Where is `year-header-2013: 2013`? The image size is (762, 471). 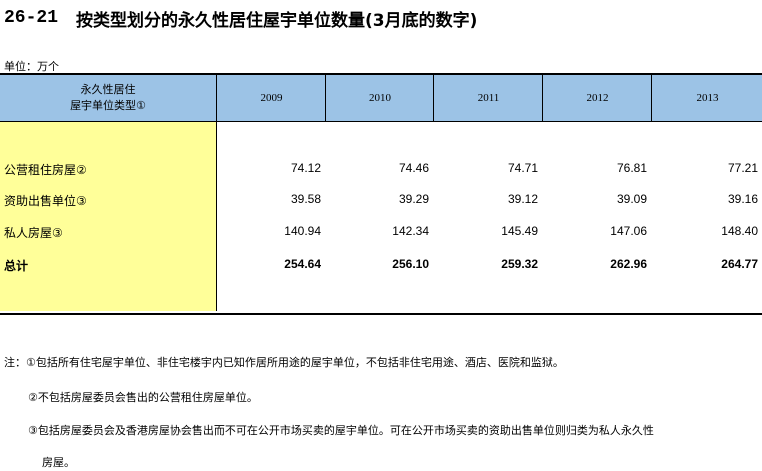 year-header-2013: 2013 is located at coordinates (706, 98).